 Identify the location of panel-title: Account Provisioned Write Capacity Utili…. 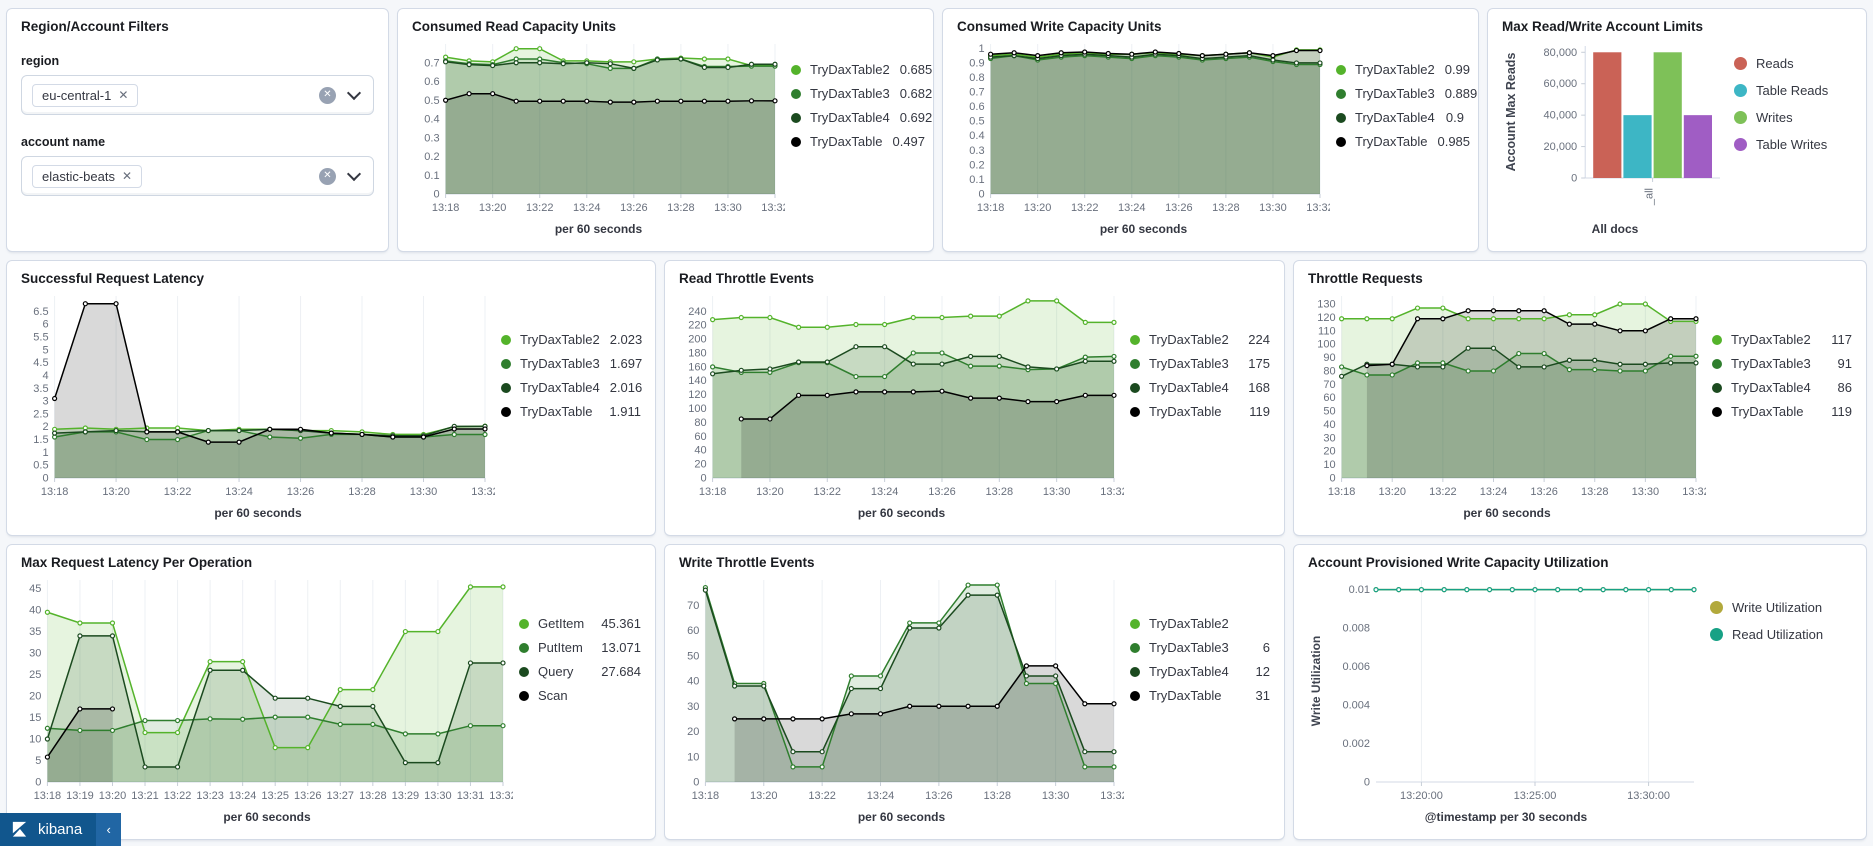
(1458, 562).